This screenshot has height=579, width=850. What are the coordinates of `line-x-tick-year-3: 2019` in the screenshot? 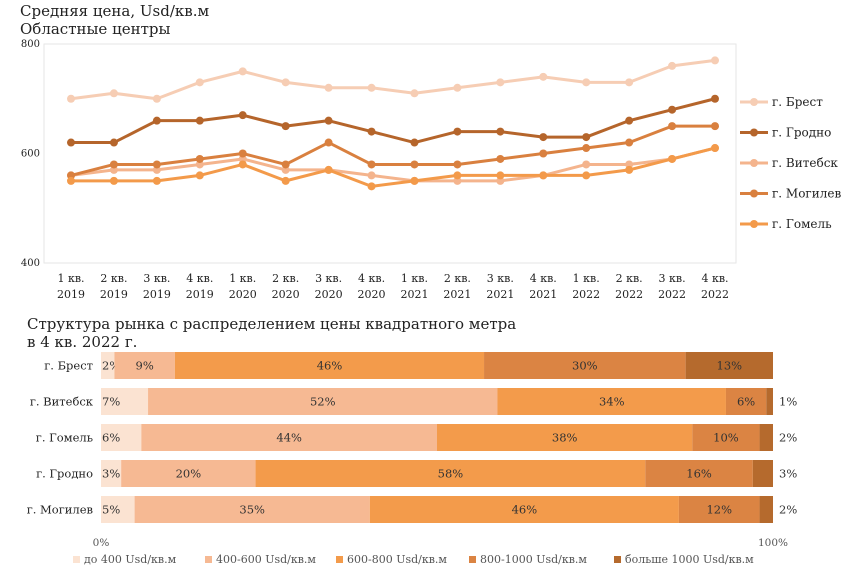 It's located at (200, 294).